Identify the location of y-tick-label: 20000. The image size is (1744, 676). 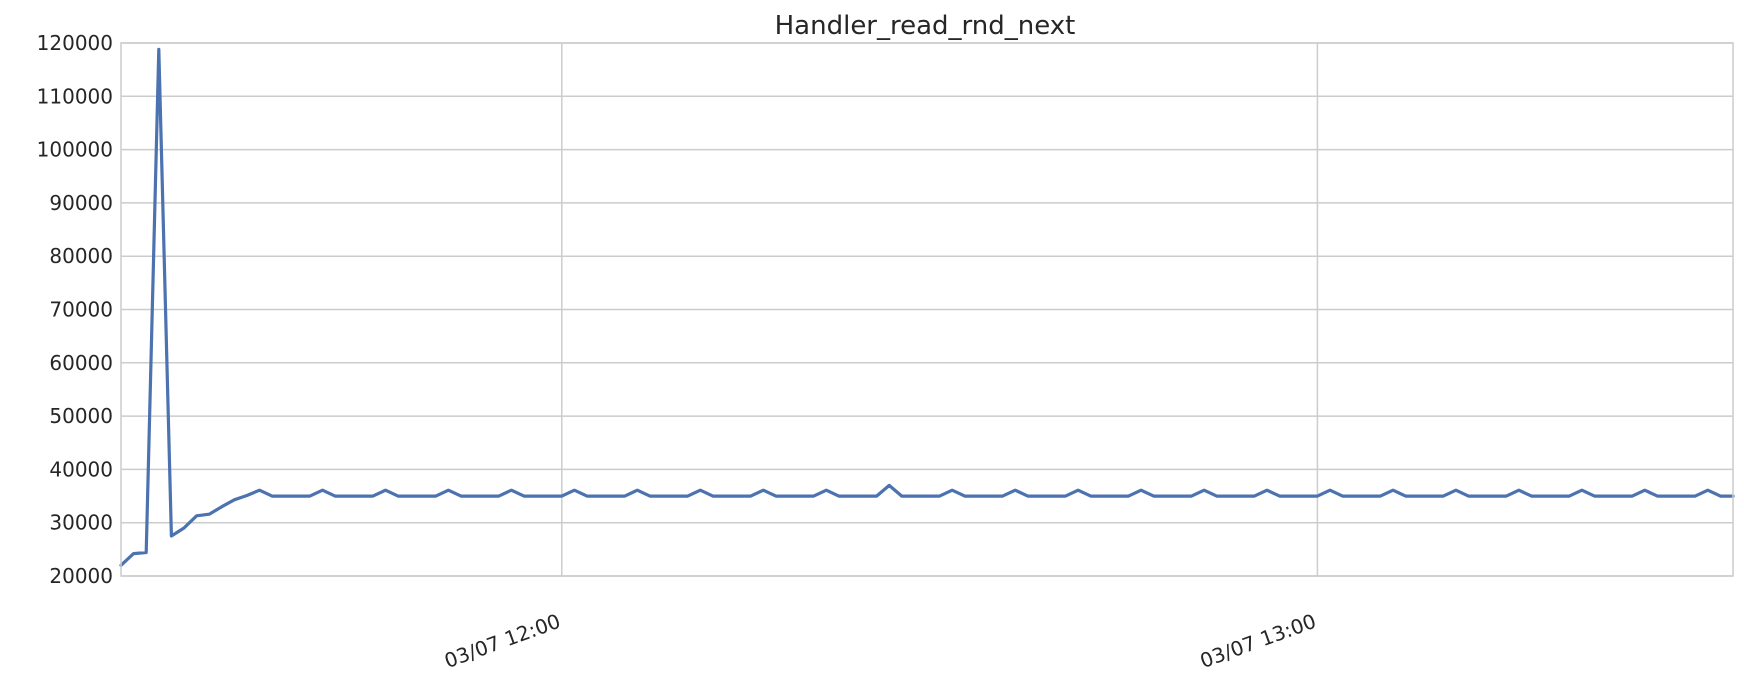
(81, 576).